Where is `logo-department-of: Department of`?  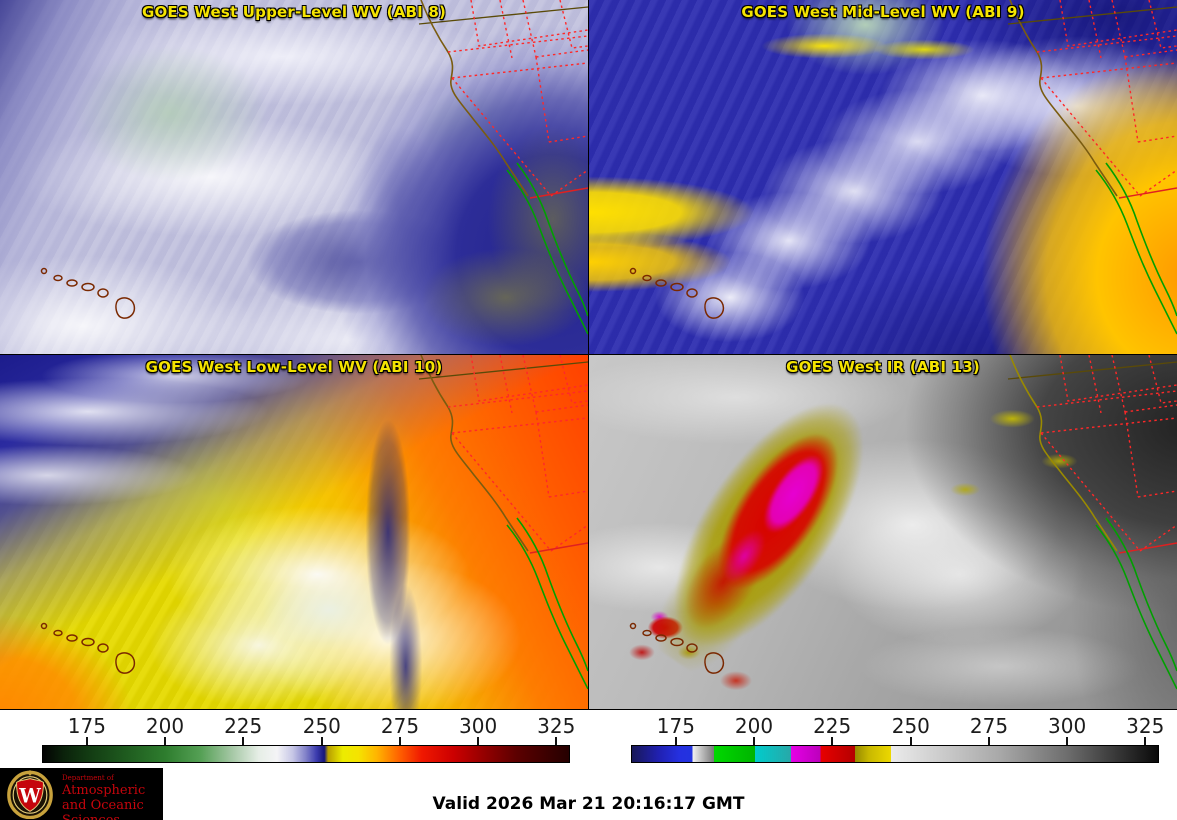 logo-department-of: Department of is located at coordinates (88, 778).